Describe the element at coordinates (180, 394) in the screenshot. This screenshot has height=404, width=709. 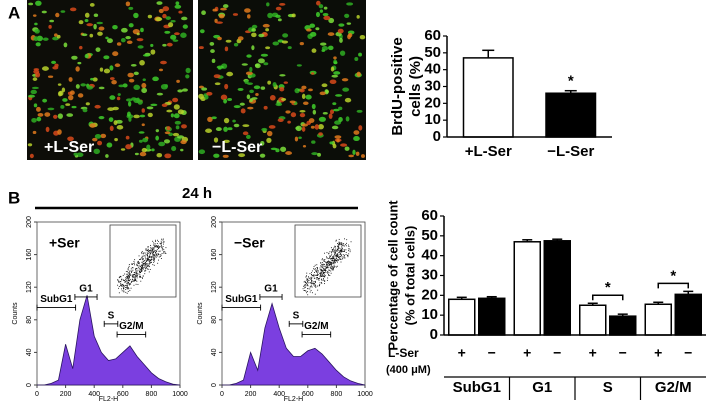
I see `x-tick-label: 1000` at that location.